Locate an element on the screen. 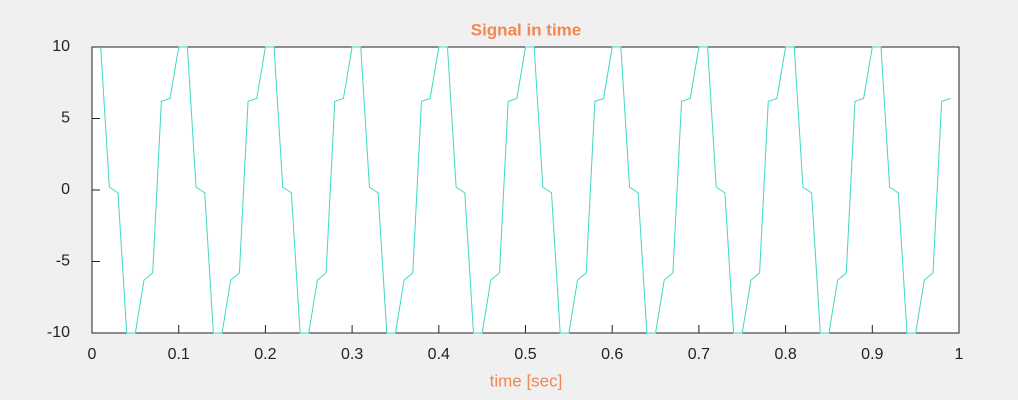  x-tick-label: 0.9 is located at coordinates (872, 354).